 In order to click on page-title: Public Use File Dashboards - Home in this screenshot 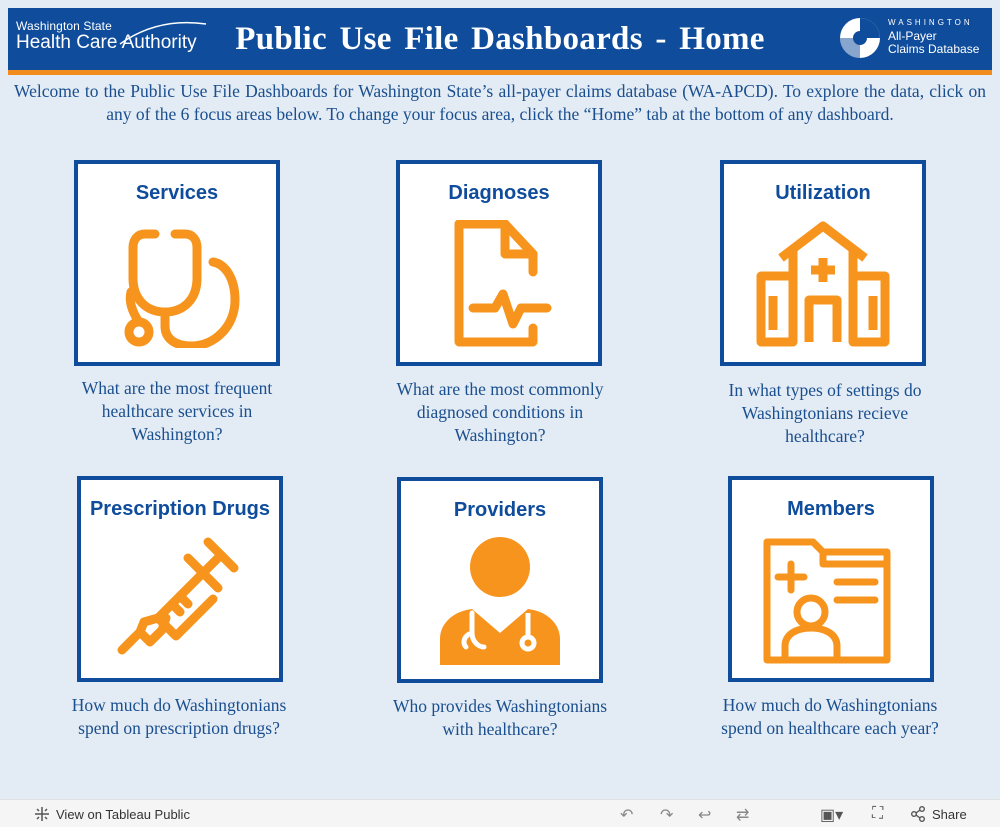, I will do `click(500, 39)`.